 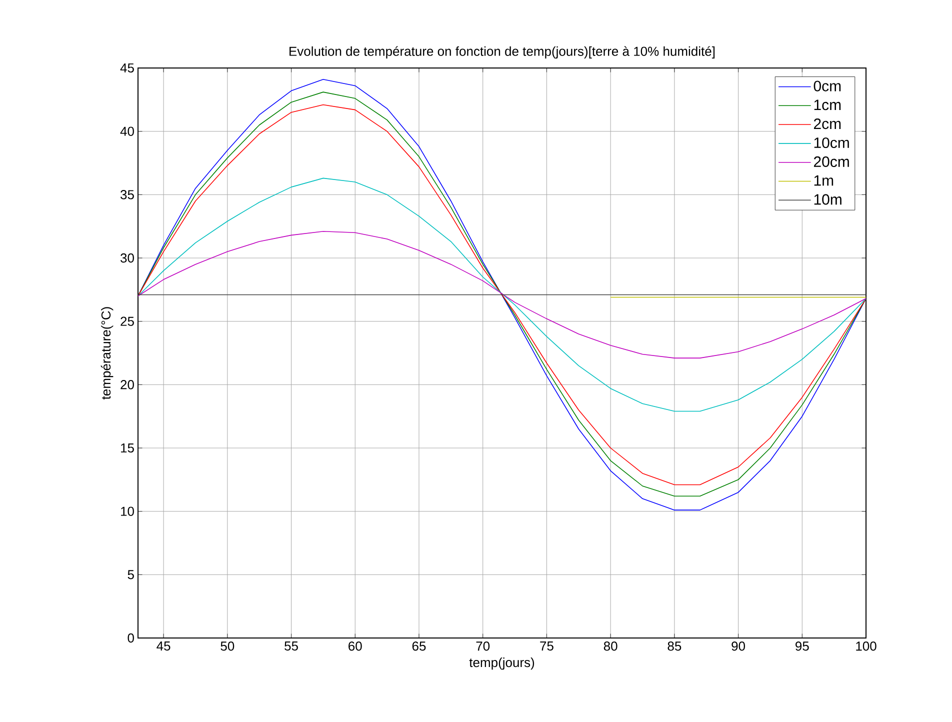 What do you see at coordinates (127, 511) in the screenshot?
I see `y-tick-label: 10` at bounding box center [127, 511].